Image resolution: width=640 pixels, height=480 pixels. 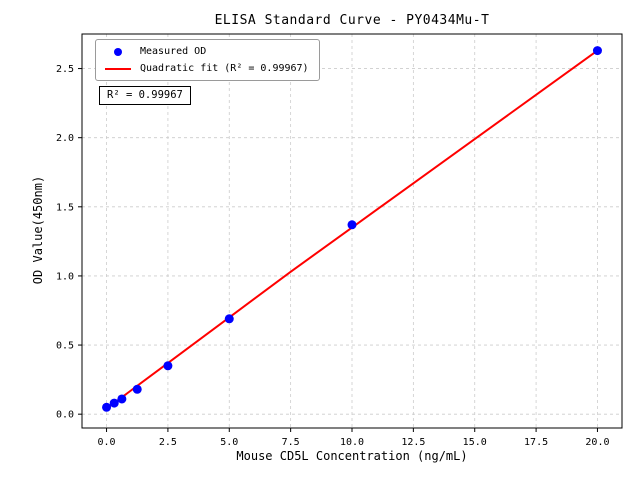 I want to click on scatter-point-icon, so click(x=118, y=51).